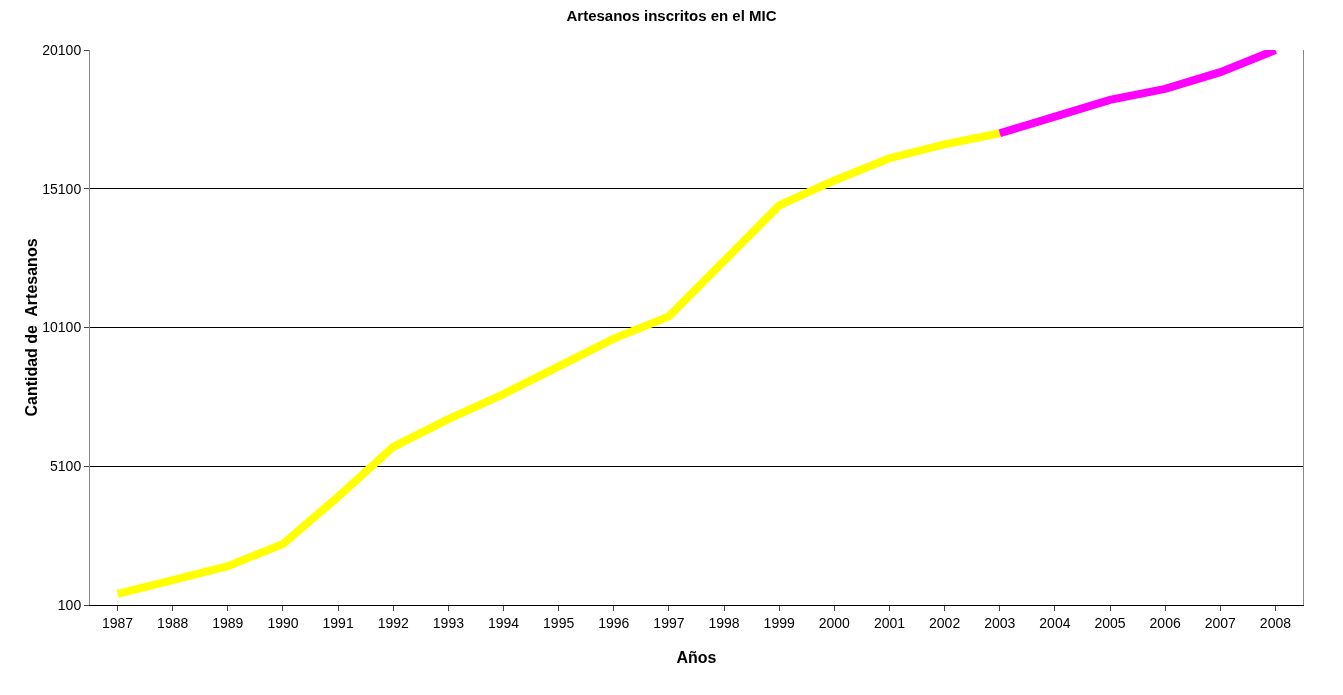 This screenshot has height=695, width=1343. I want to click on x-tick-label: 1996, so click(614, 622).